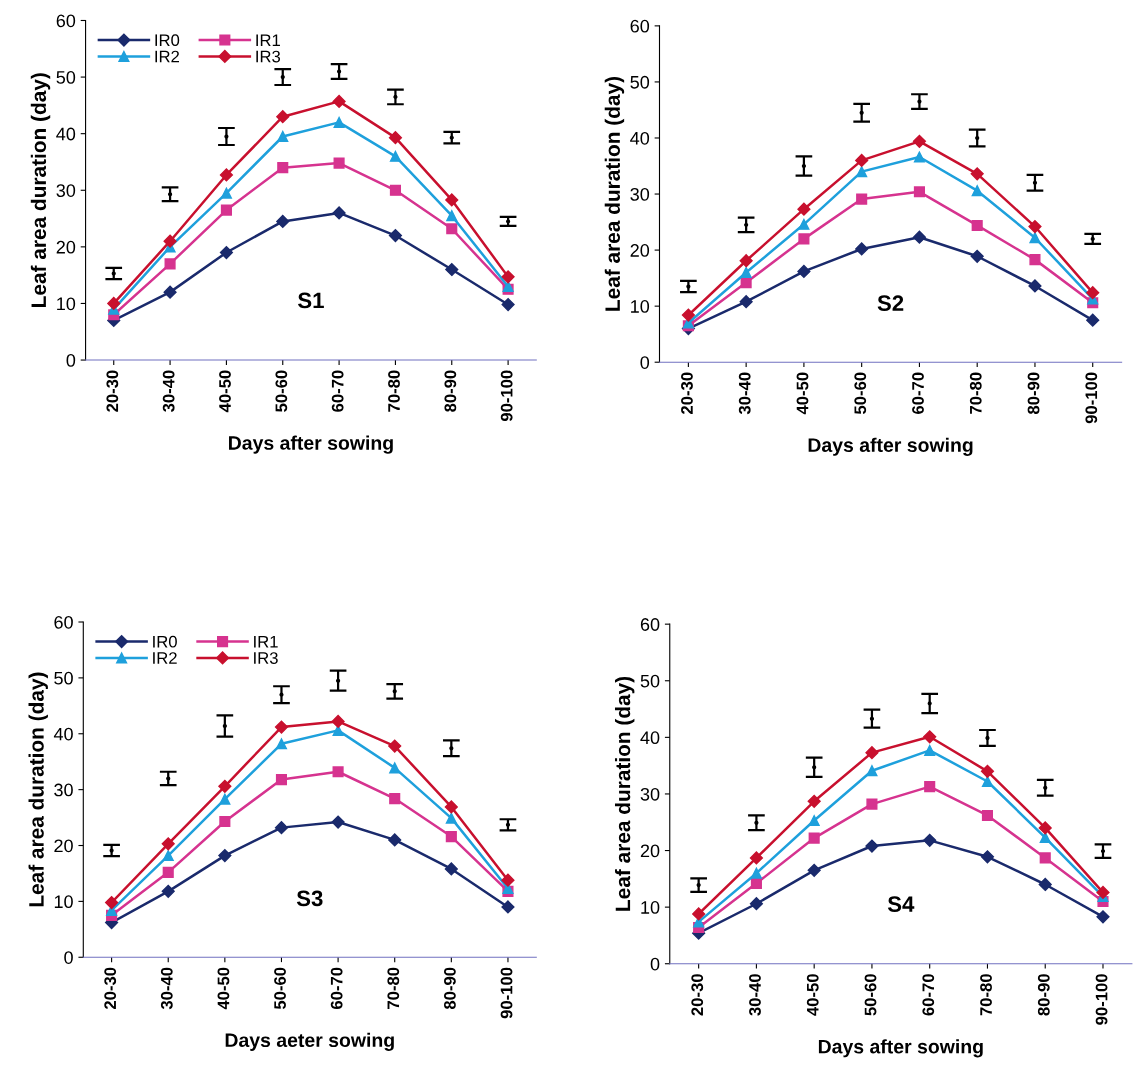 Image resolution: width=1141 pixels, height=1078 pixels. What do you see at coordinates (309, 898) in the screenshot?
I see `annotation: S3` at bounding box center [309, 898].